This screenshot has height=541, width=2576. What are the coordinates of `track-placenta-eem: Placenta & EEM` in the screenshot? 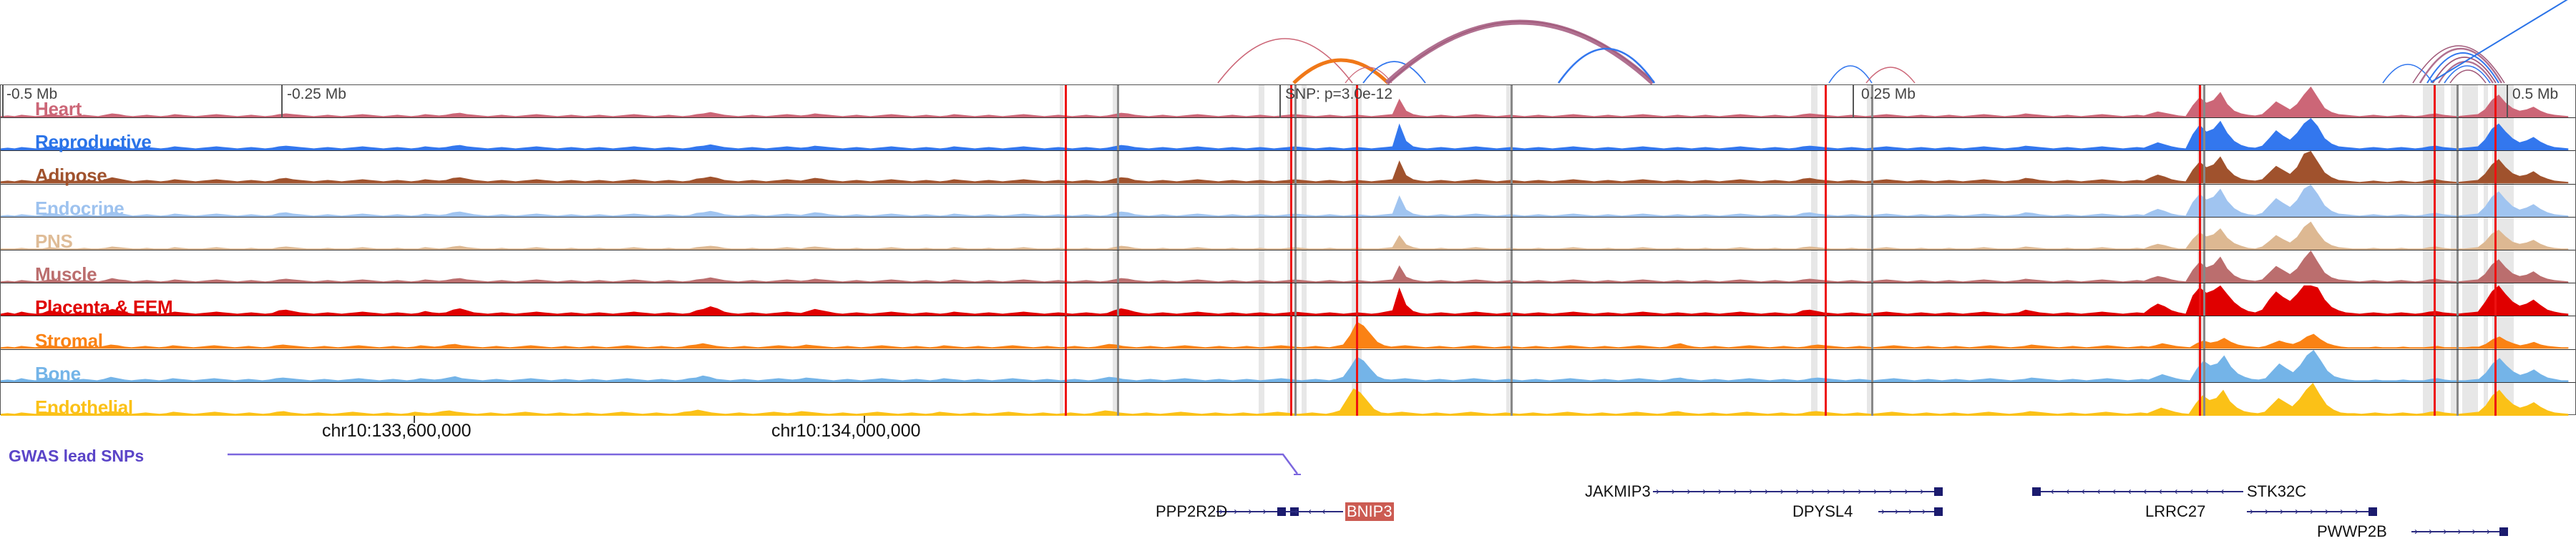 It's located at (1288, 300).